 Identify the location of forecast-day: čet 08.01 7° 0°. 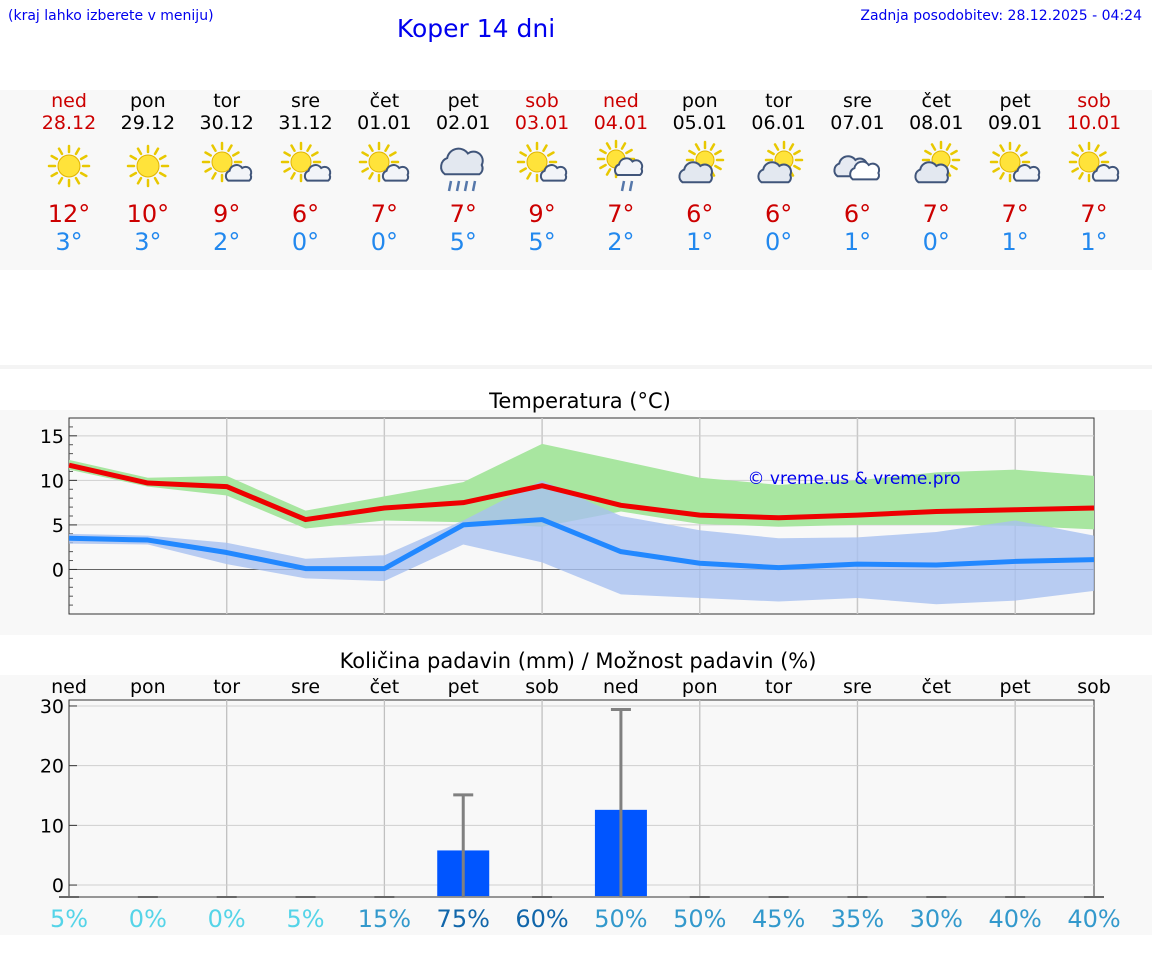
(936, 173).